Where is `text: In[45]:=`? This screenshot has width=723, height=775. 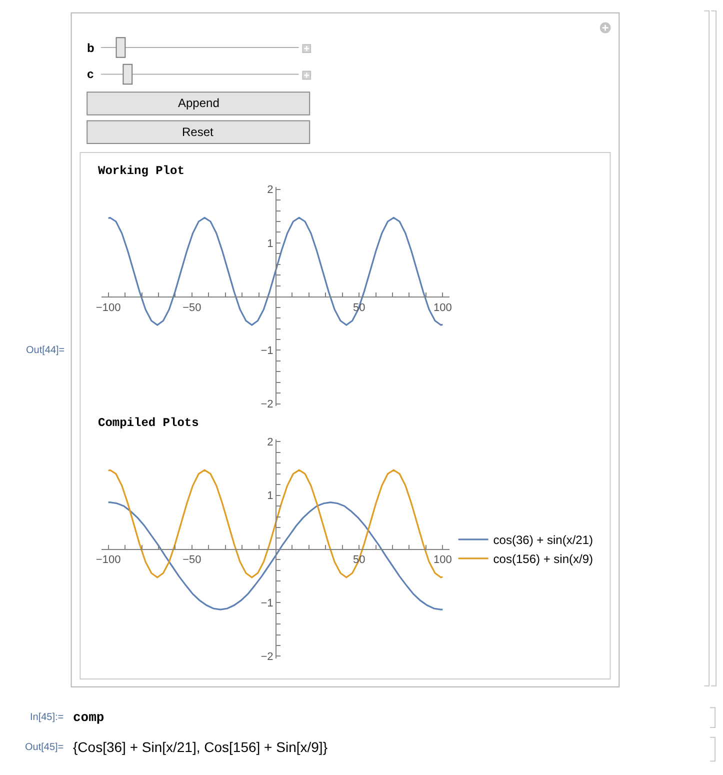
text: In[45]:= is located at coordinates (47, 717).